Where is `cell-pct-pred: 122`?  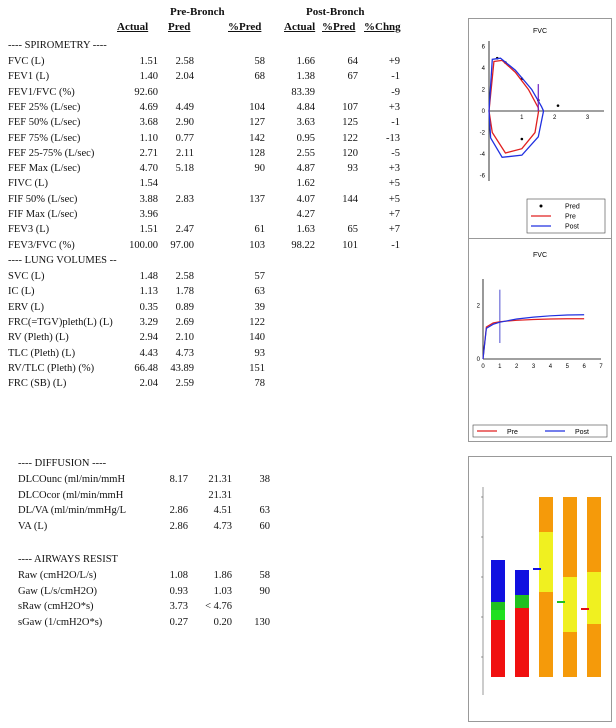
cell-pct-pred: 122 is located at coordinates (257, 322).